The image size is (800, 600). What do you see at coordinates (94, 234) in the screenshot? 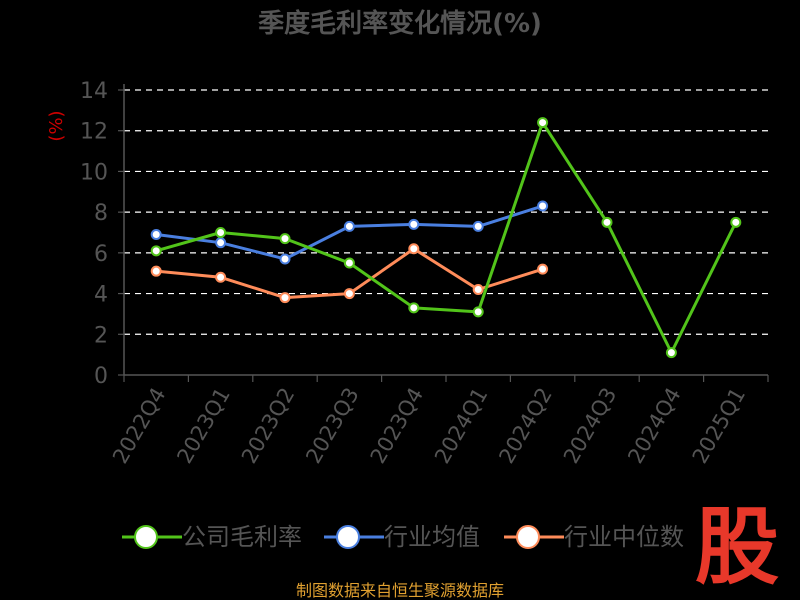
I see `y-tick-labels: 0 2 4 6 8 10 12 14` at bounding box center [94, 234].